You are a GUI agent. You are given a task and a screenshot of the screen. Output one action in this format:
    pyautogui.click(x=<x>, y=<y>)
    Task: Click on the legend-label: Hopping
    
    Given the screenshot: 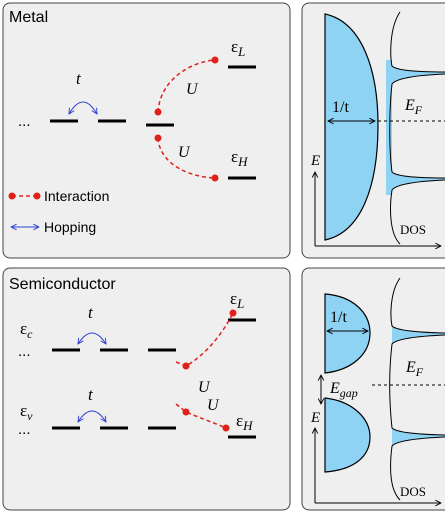 What is the action you would take?
    pyautogui.click(x=70, y=227)
    